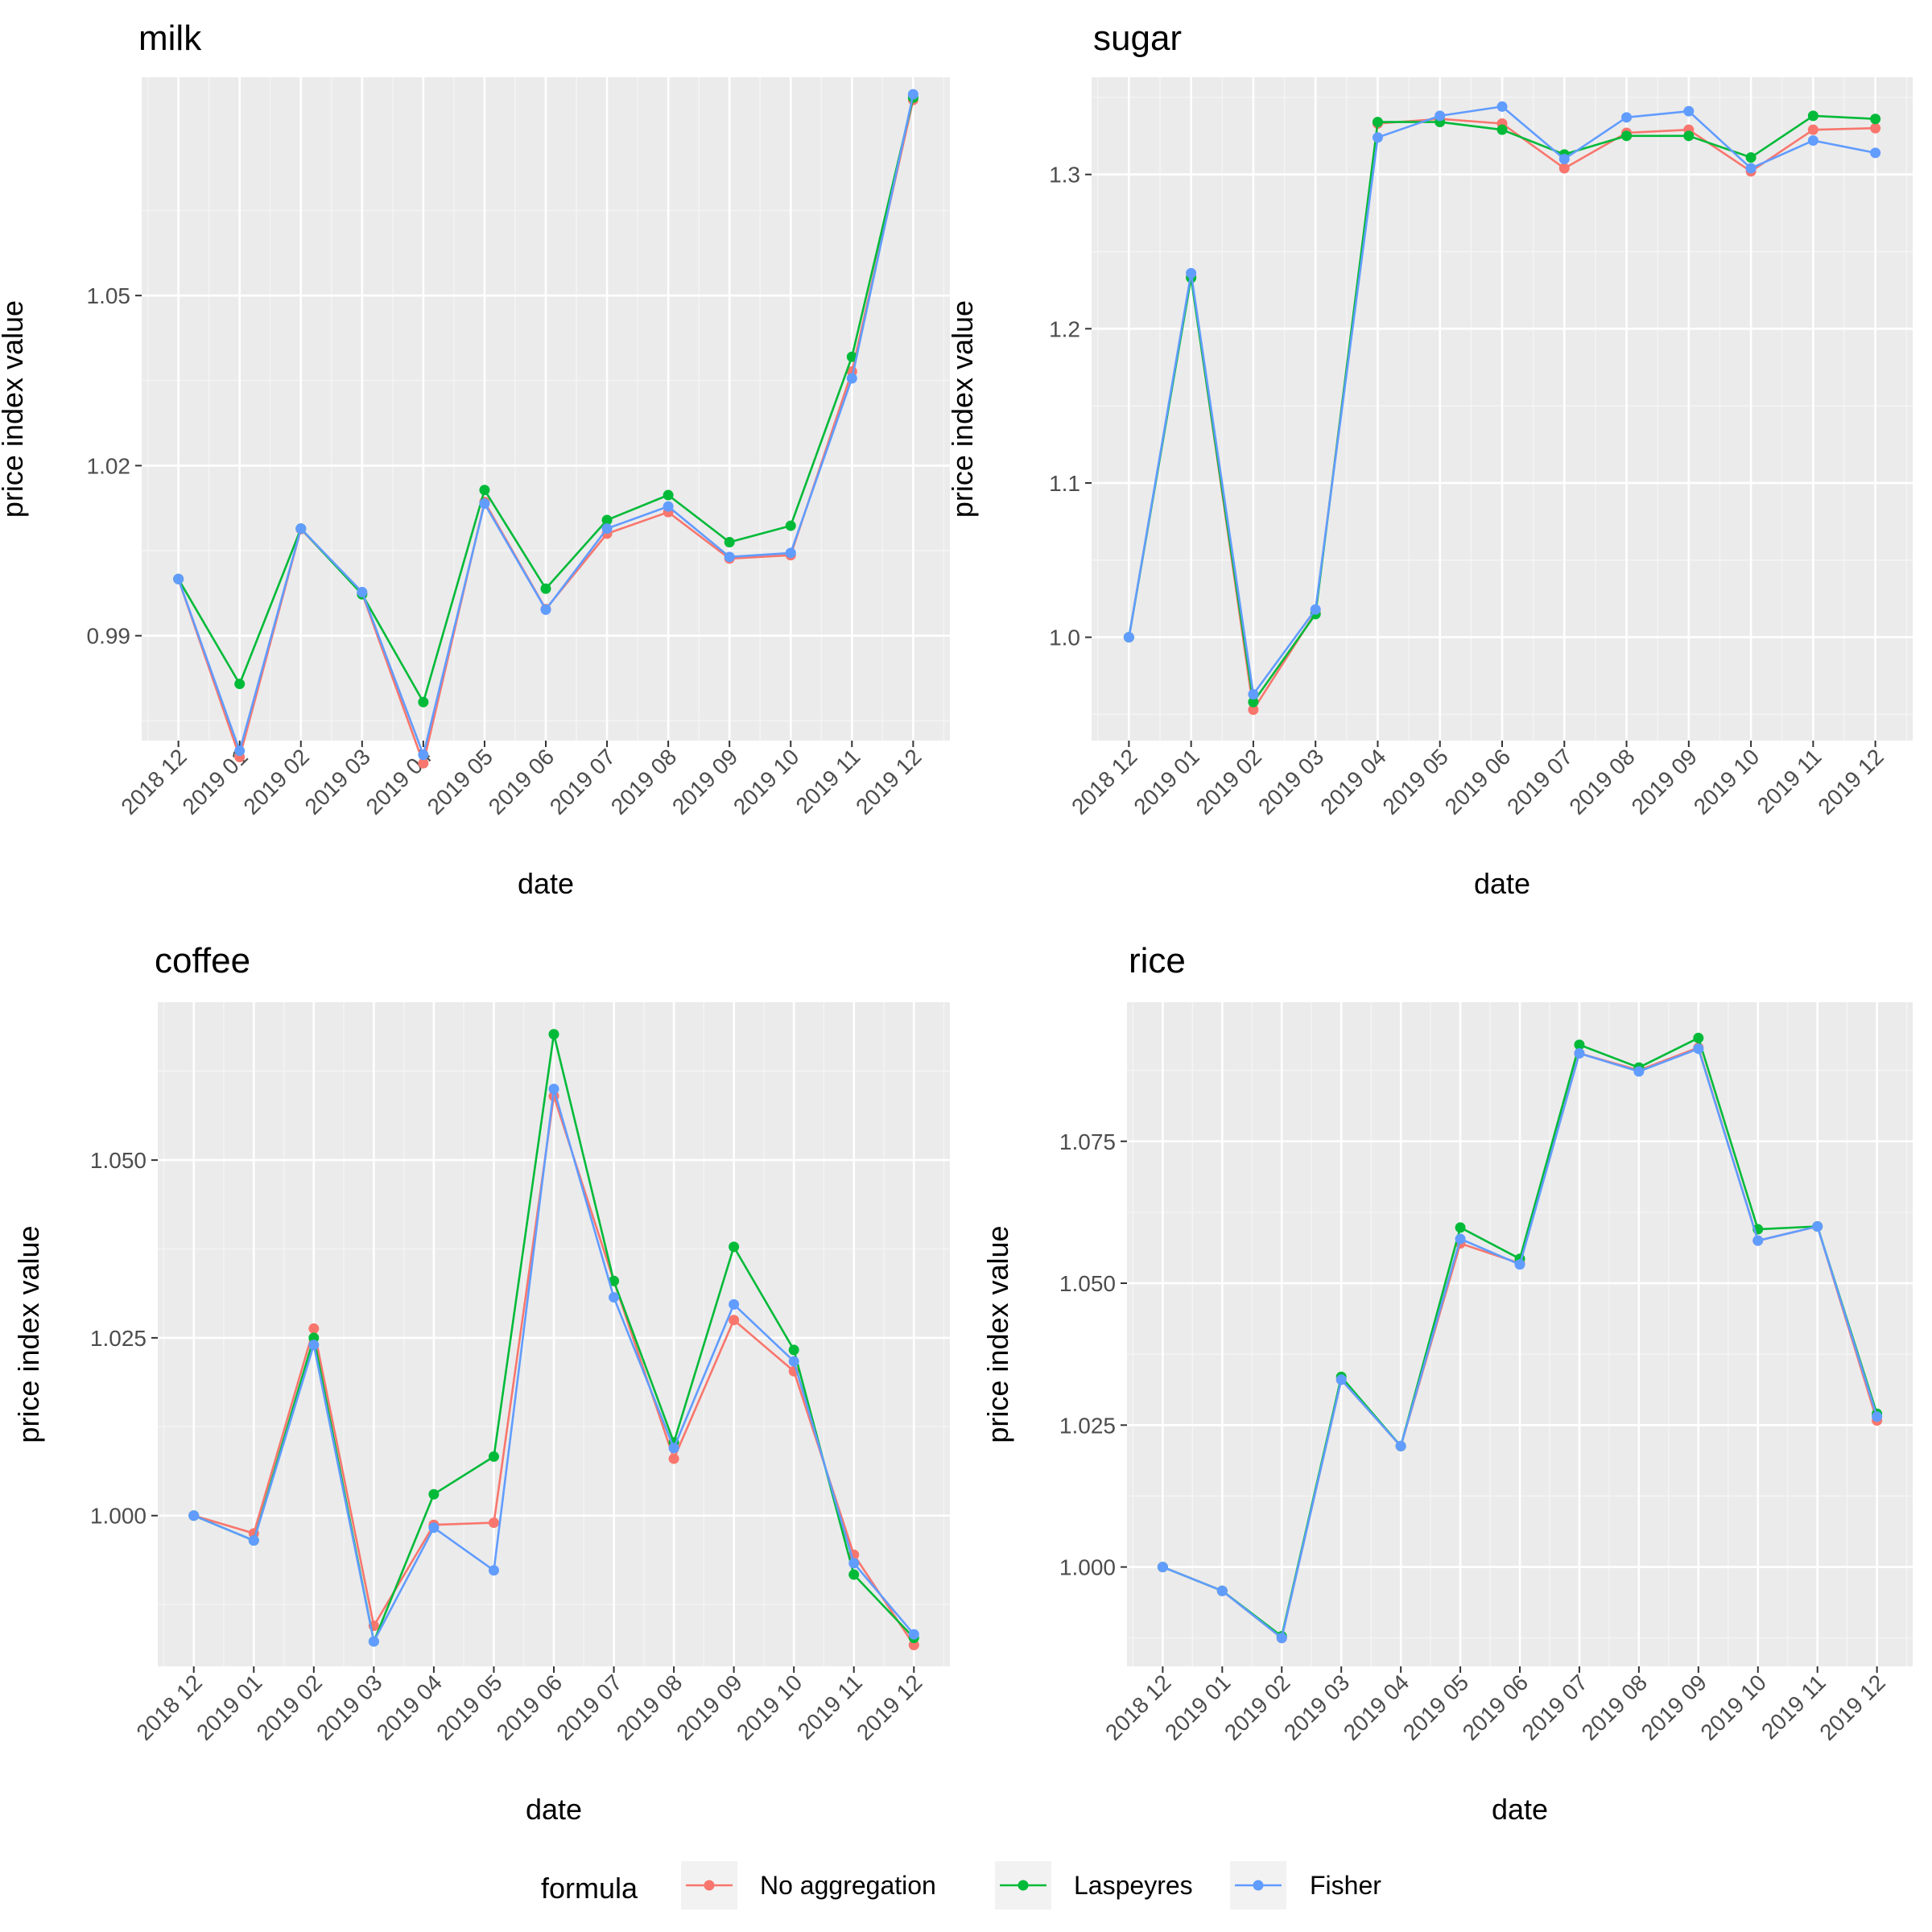 The width and height of the screenshot is (1932, 1932). Describe the element at coordinates (109, 295) in the screenshot. I see `y-tick-label: 1.05` at that location.